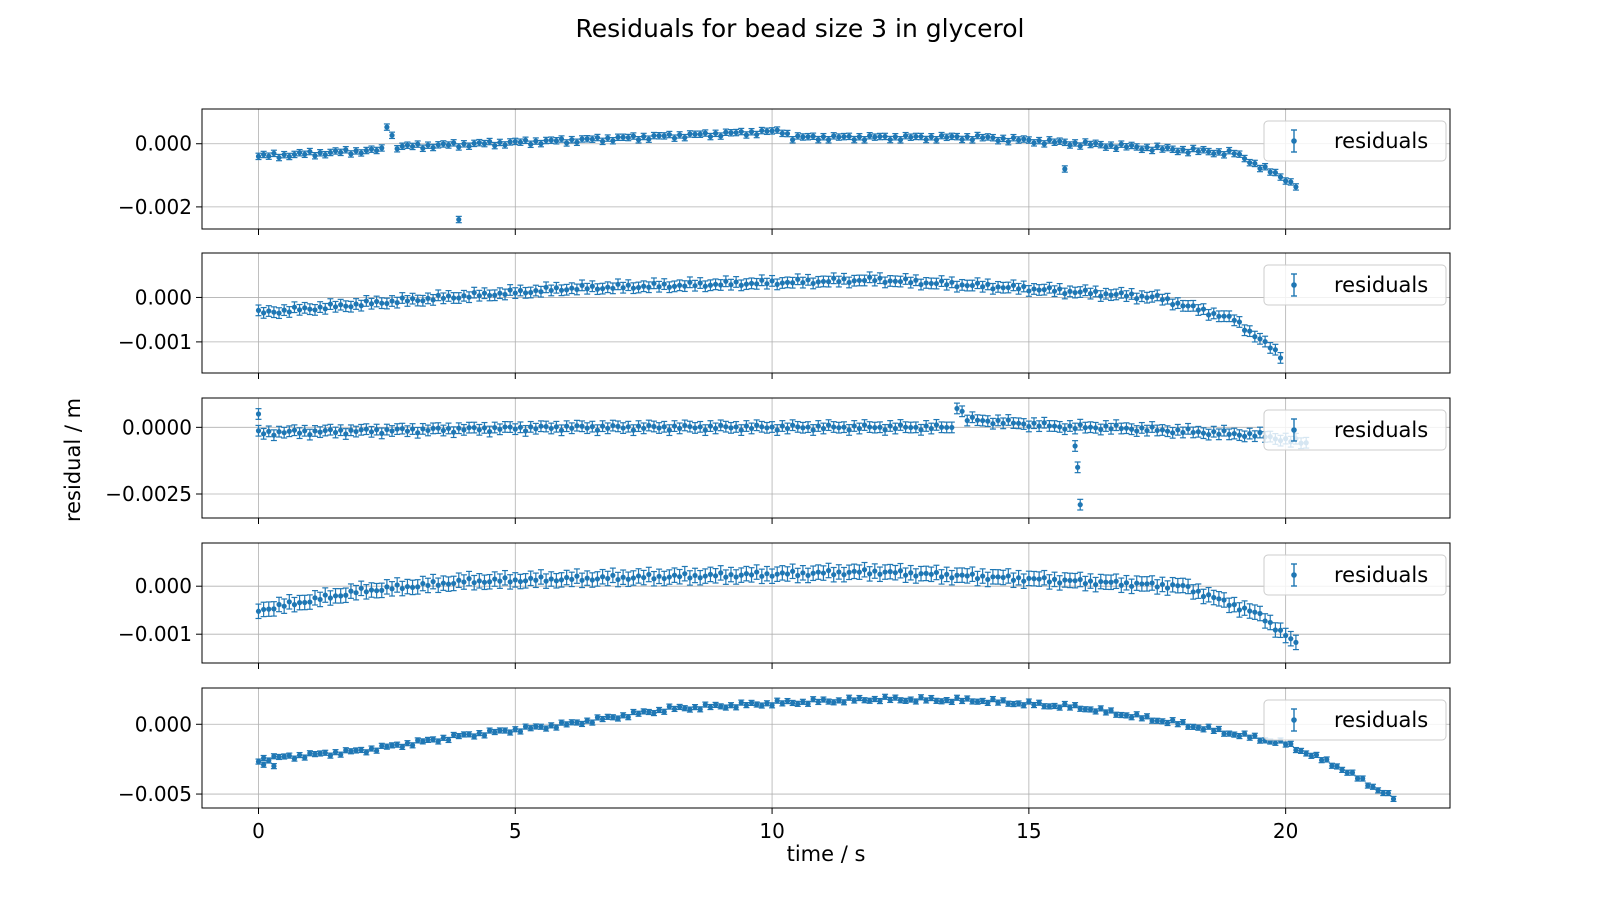 The image size is (1600, 900). I want to click on x-tick-label: 15, so click(1028, 831).